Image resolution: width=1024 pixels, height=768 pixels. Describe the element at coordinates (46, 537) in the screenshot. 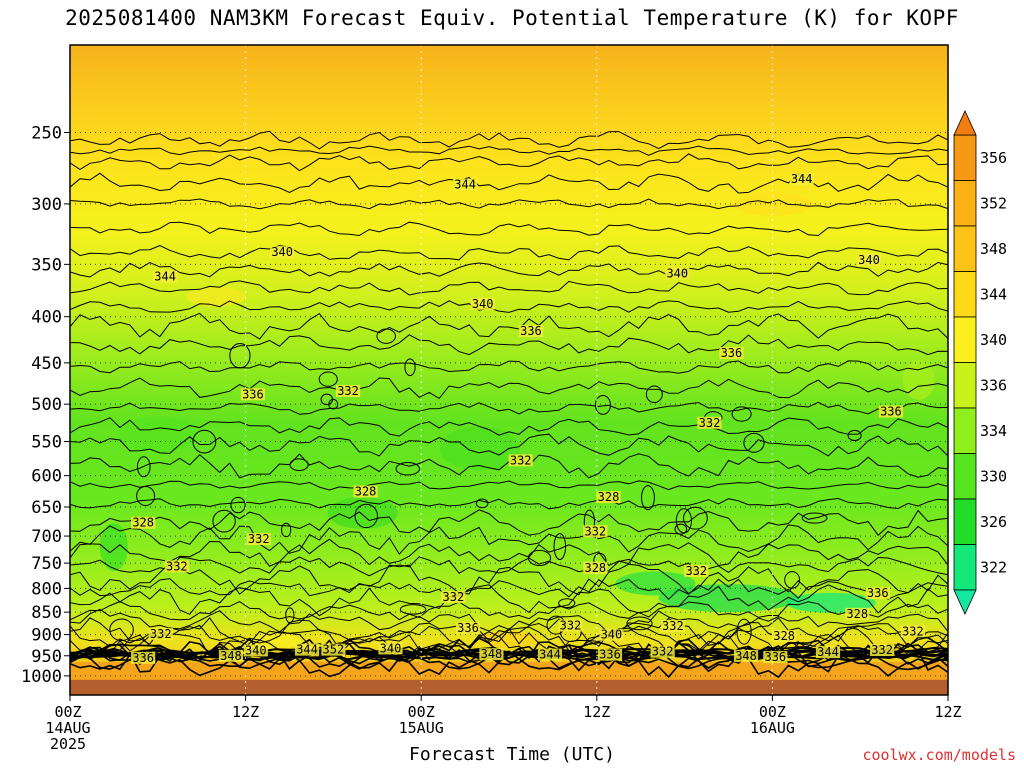

I see `y-tick-label: 700` at that location.